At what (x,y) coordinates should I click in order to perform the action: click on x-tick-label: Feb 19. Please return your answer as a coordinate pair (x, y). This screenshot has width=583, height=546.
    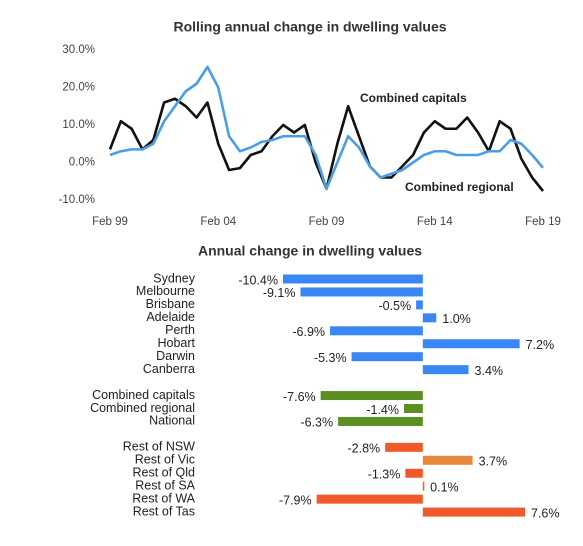
    Looking at the image, I should click on (543, 222).